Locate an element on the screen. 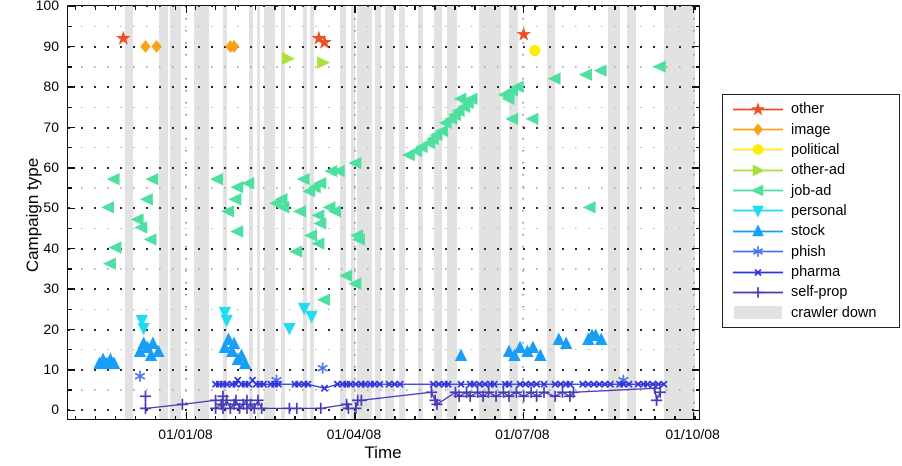 This screenshot has width=902, height=466. series-political is located at coordinates (535, 50).